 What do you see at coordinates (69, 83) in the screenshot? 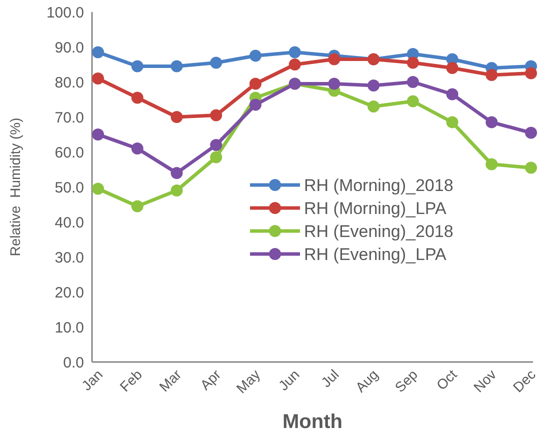
I see `y-tick-label: 80.0` at bounding box center [69, 83].